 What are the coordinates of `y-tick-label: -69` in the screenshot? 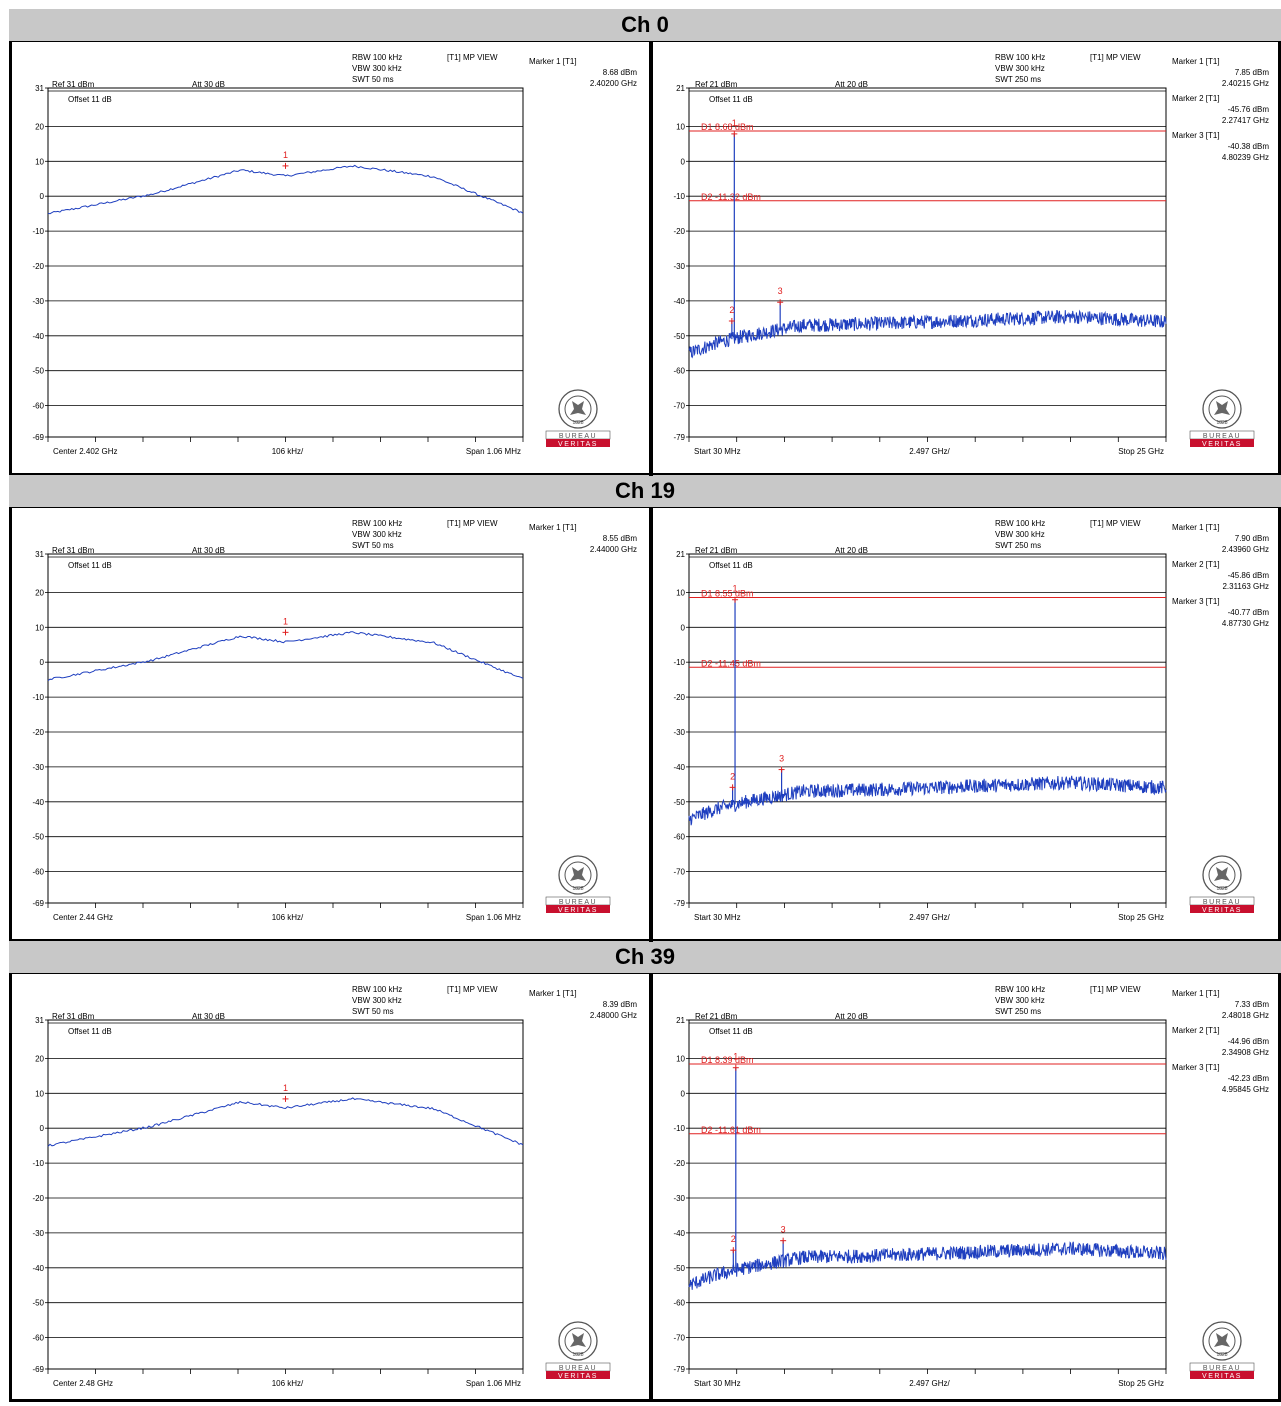 It's located at (38, 1369).